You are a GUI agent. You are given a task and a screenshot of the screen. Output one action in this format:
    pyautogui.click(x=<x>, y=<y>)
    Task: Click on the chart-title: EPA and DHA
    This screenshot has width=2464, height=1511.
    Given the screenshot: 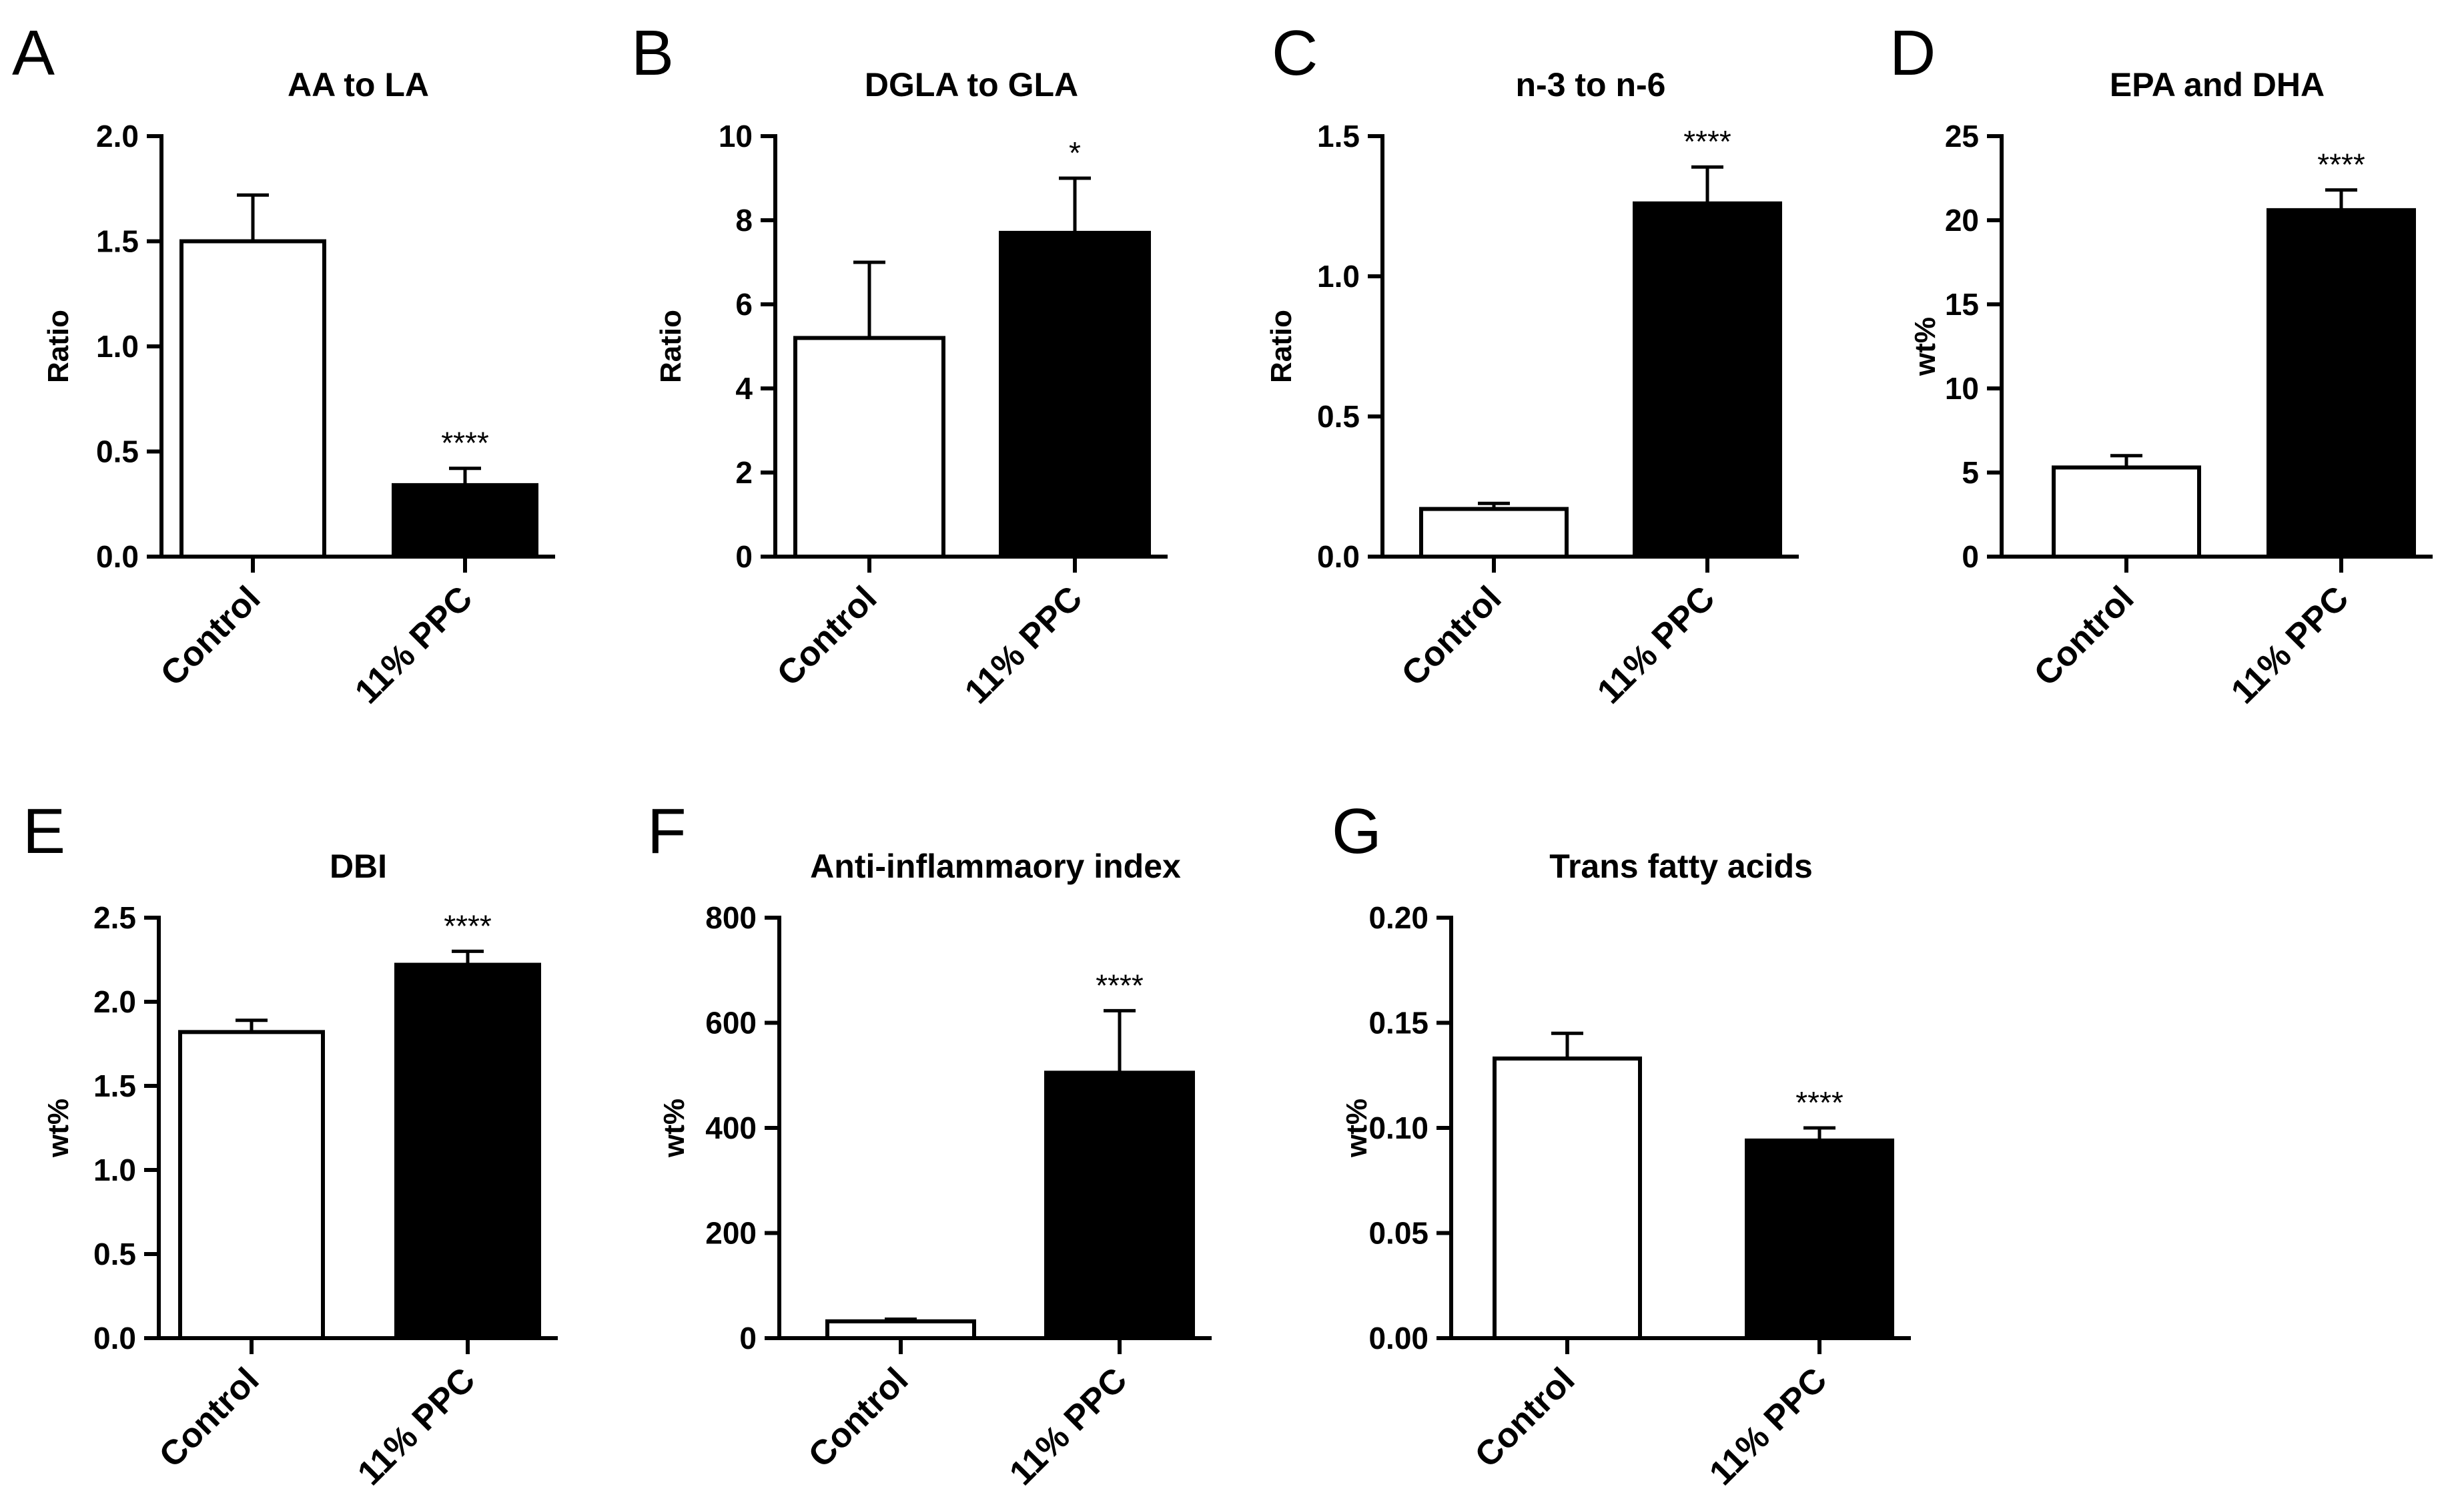 What is the action you would take?
    pyautogui.click(x=2217, y=84)
    